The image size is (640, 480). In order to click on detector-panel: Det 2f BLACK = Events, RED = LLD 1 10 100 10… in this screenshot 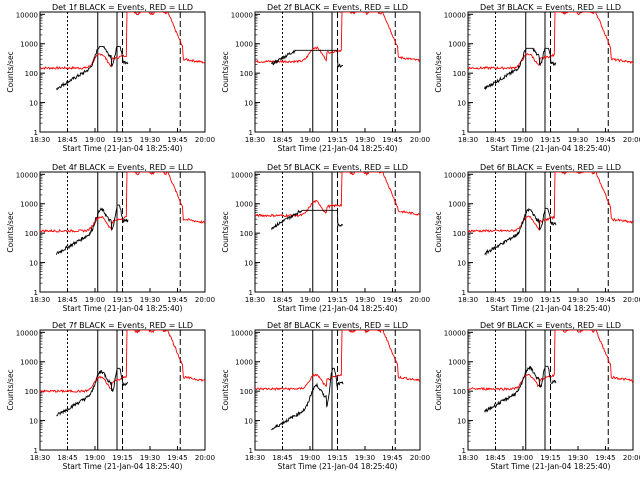, I will do `click(325, 78)`.